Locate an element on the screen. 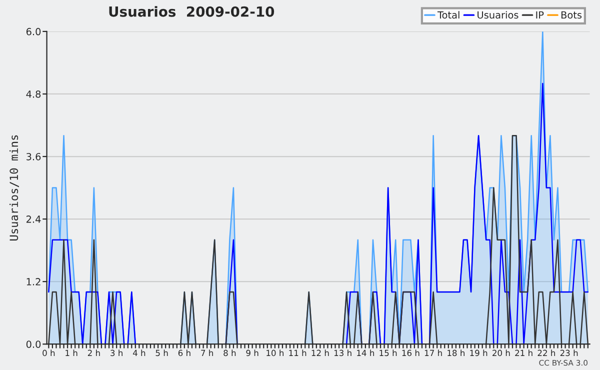 This screenshot has height=370, width=600. x-tick-label: 3 h is located at coordinates (116, 353).